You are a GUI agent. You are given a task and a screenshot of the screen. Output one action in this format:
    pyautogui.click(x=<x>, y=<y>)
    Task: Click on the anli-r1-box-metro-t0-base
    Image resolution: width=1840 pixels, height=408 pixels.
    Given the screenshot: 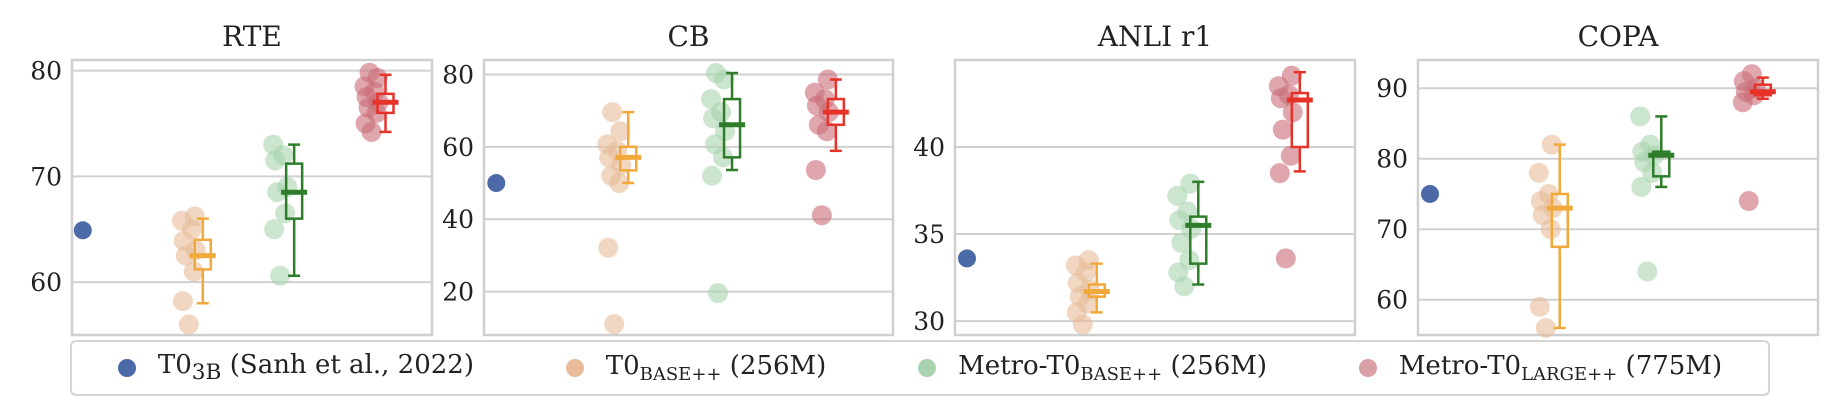 What is the action you would take?
    pyautogui.click(x=1198, y=240)
    